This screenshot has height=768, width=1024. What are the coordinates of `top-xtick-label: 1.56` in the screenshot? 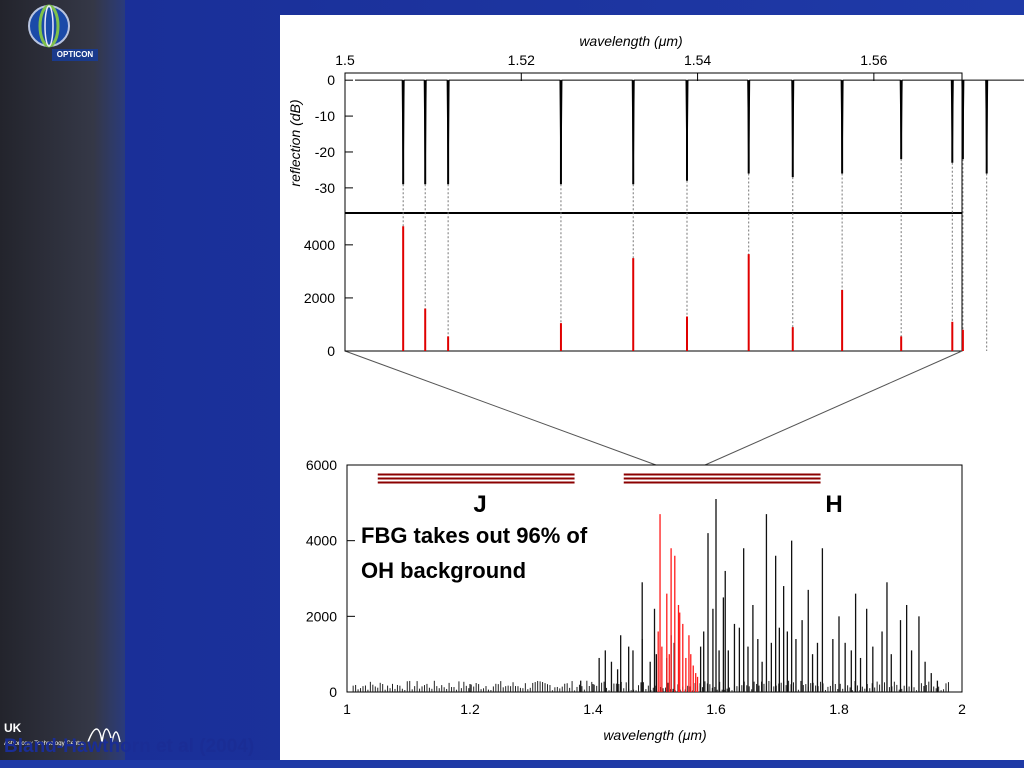 It's located at (873, 60).